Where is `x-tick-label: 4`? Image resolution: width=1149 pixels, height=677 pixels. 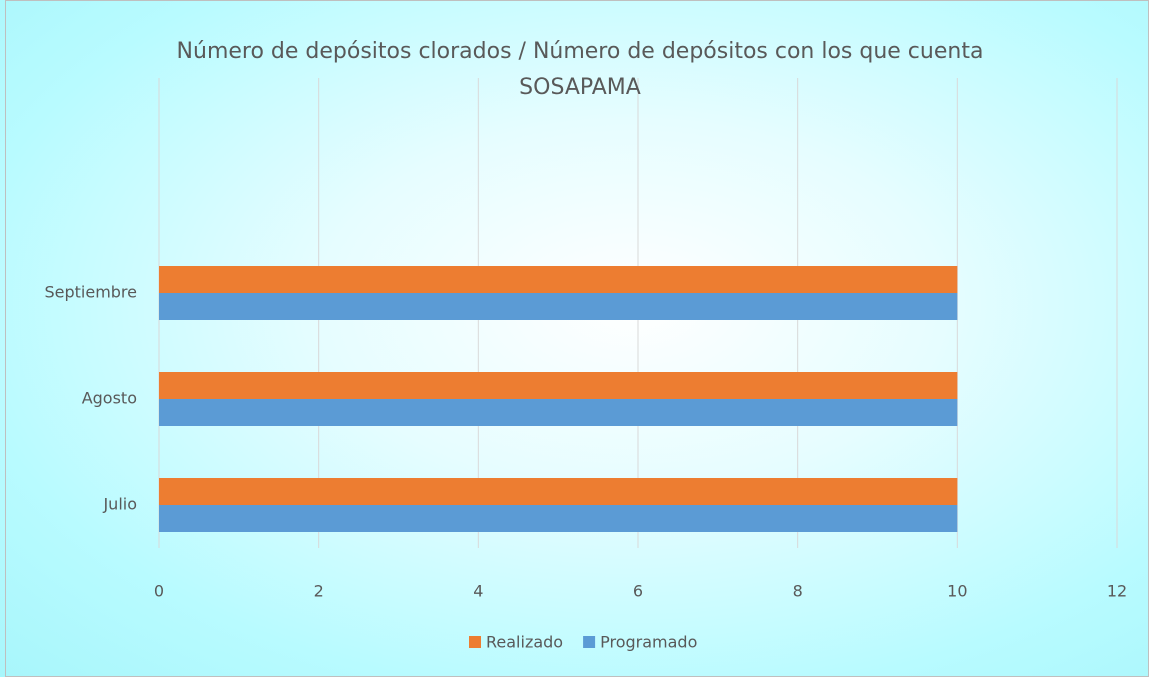 x-tick-label: 4 is located at coordinates (478, 591).